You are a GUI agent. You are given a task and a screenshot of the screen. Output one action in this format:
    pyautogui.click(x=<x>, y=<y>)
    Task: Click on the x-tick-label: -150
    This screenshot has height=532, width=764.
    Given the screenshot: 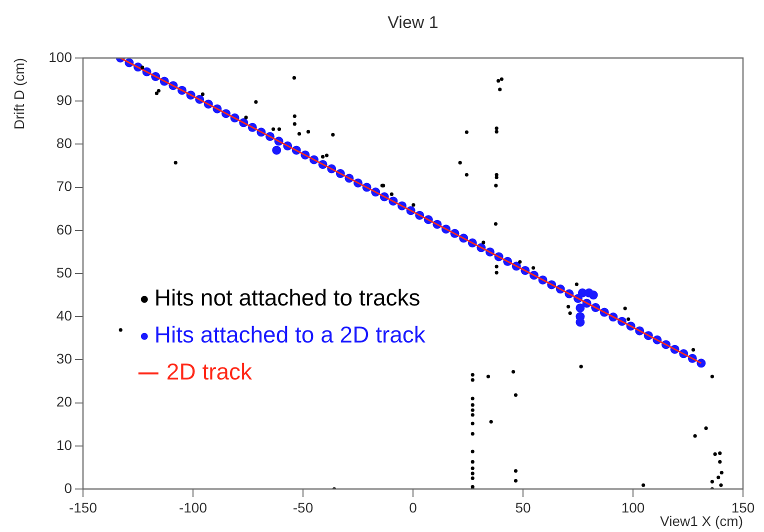 What is the action you would take?
    pyautogui.click(x=83, y=507)
    